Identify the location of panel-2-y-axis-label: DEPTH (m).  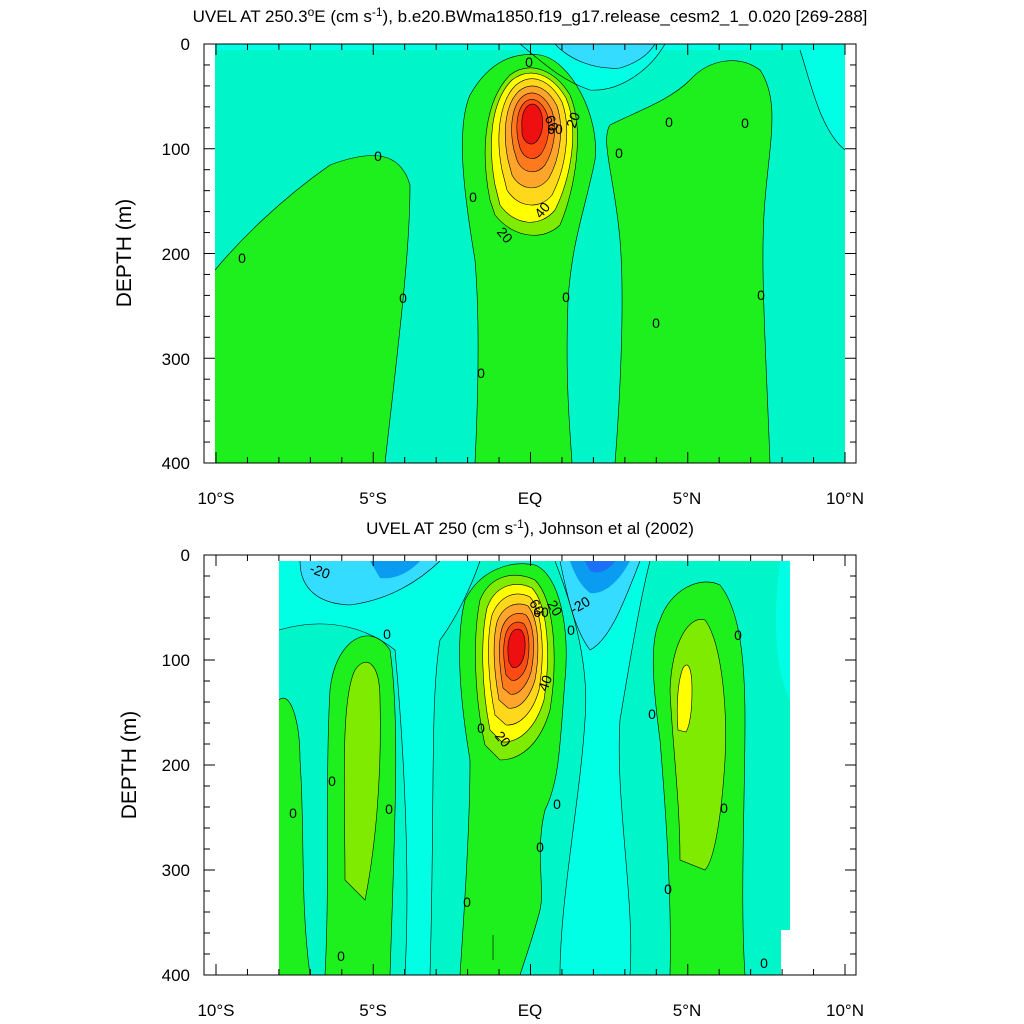
(129, 765).